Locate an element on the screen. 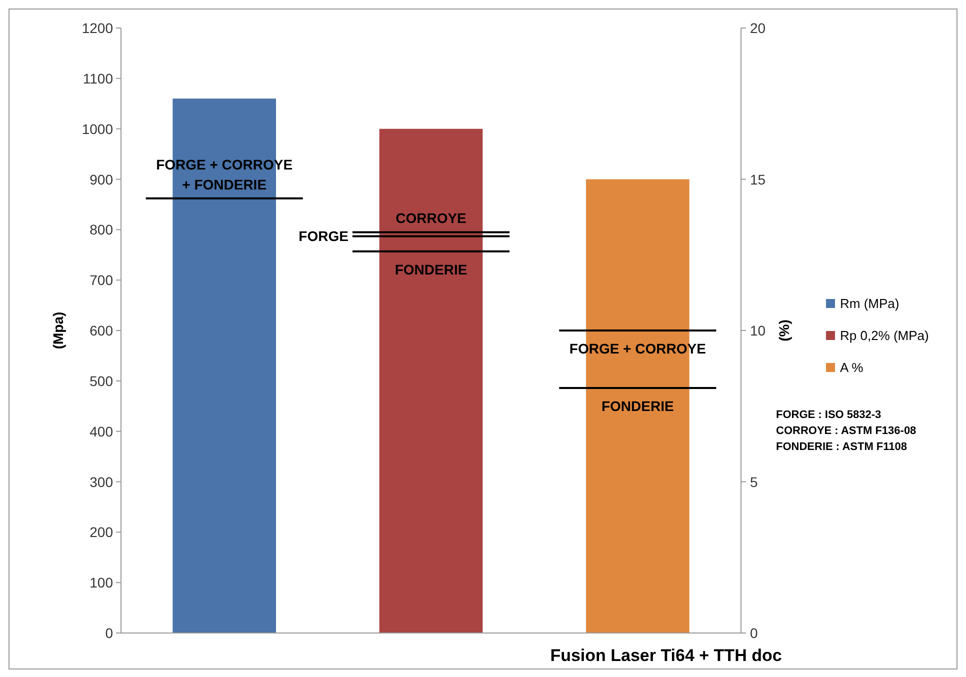  text: FONDERIE : ASTM F1108 is located at coordinates (842, 447).